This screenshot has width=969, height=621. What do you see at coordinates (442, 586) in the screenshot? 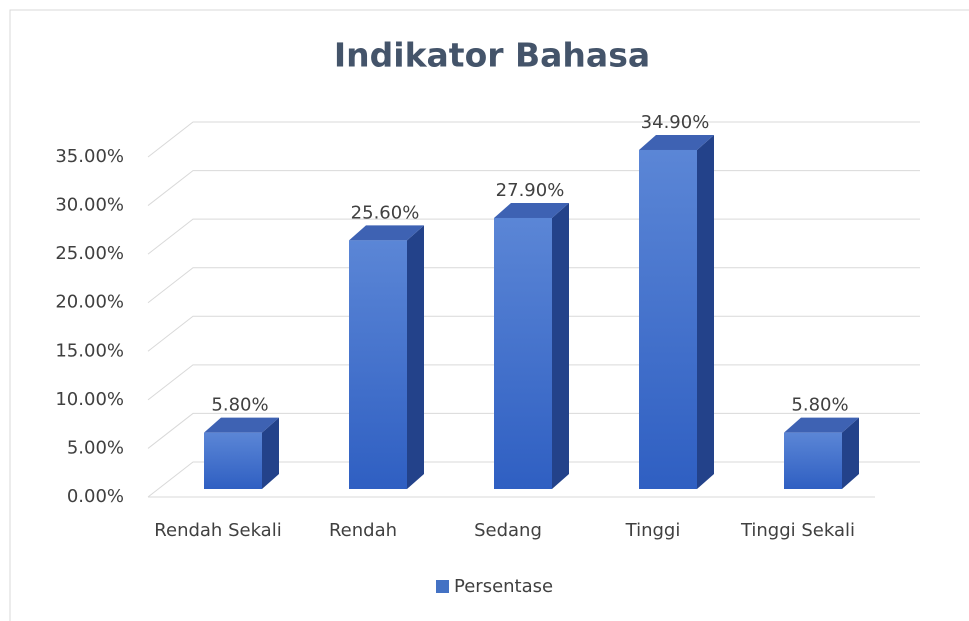
I see `legend-swatch` at bounding box center [442, 586].